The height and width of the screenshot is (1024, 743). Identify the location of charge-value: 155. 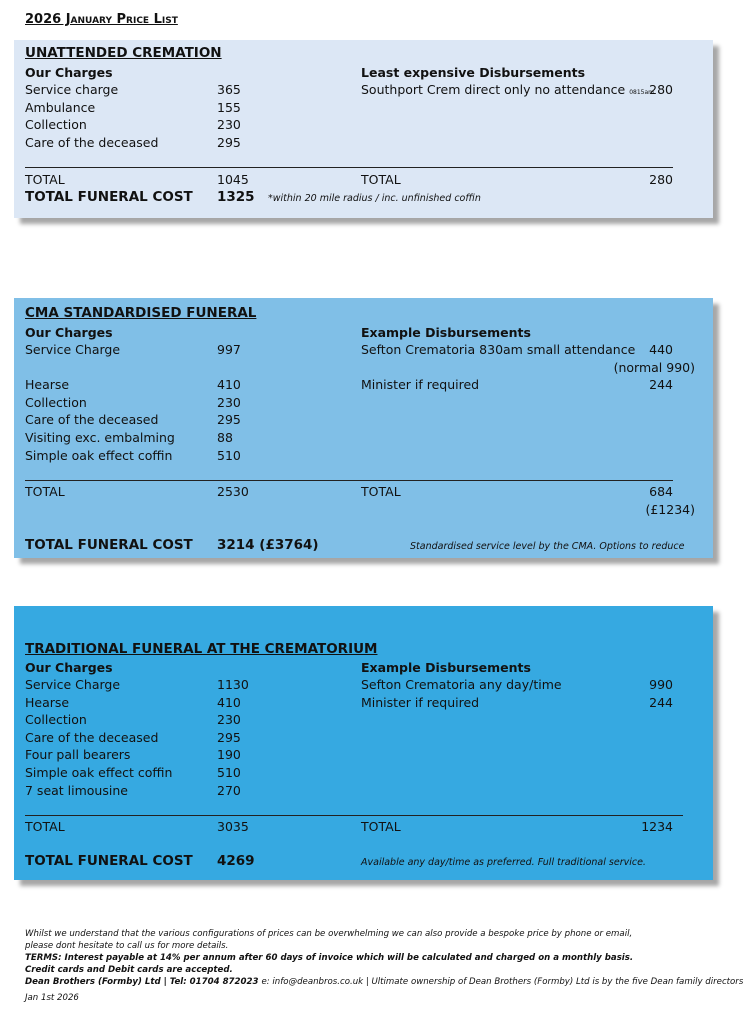
(229, 107).